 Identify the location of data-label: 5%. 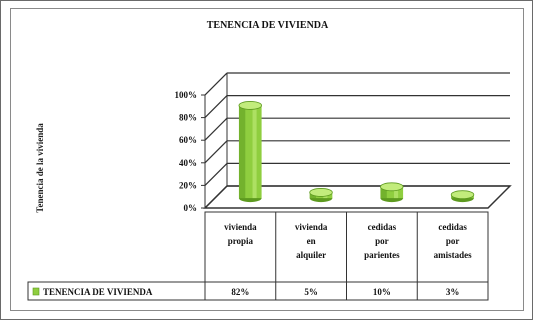
(311, 292).